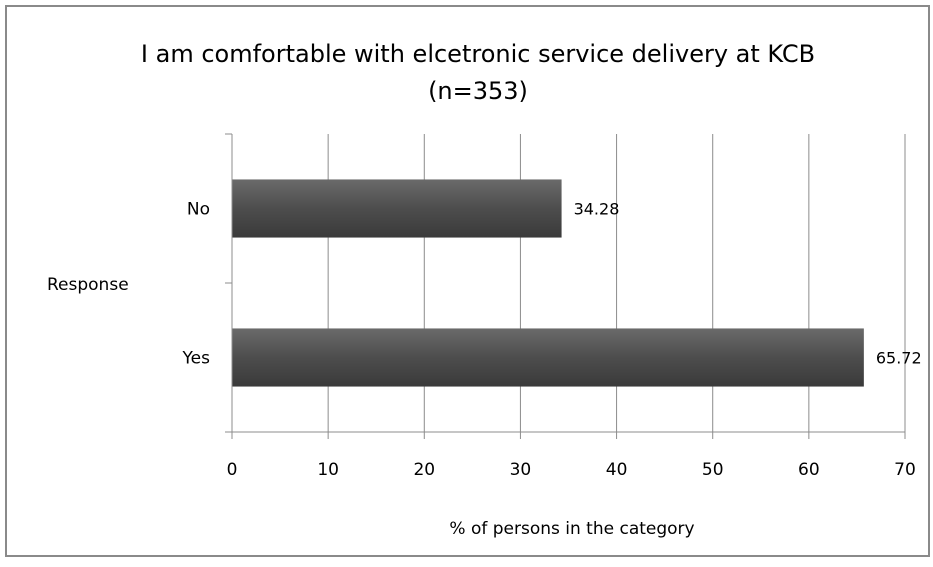 Image resolution: width=933 pixels, height=567 pixels. What do you see at coordinates (617, 470) in the screenshot?
I see `x-tick-label: 40` at bounding box center [617, 470].